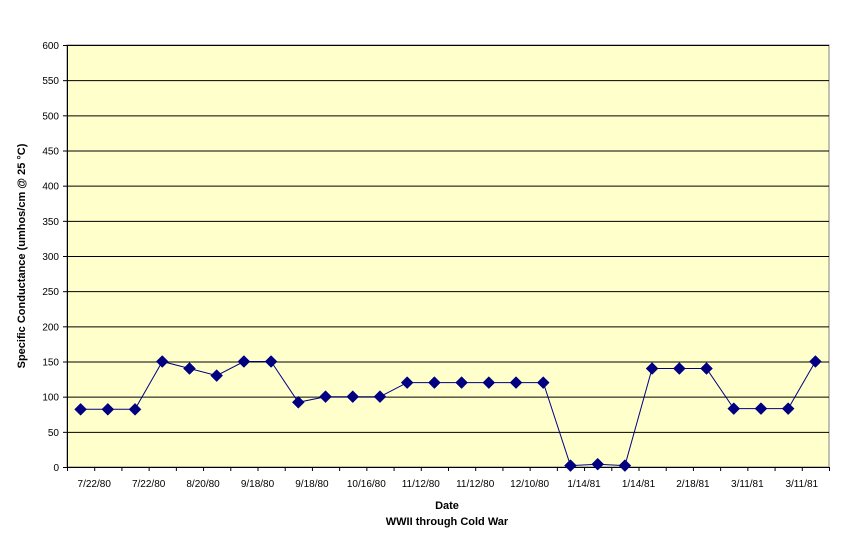  What do you see at coordinates (54, 433) in the screenshot?
I see `y-tick-label: 50` at bounding box center [54, 433].